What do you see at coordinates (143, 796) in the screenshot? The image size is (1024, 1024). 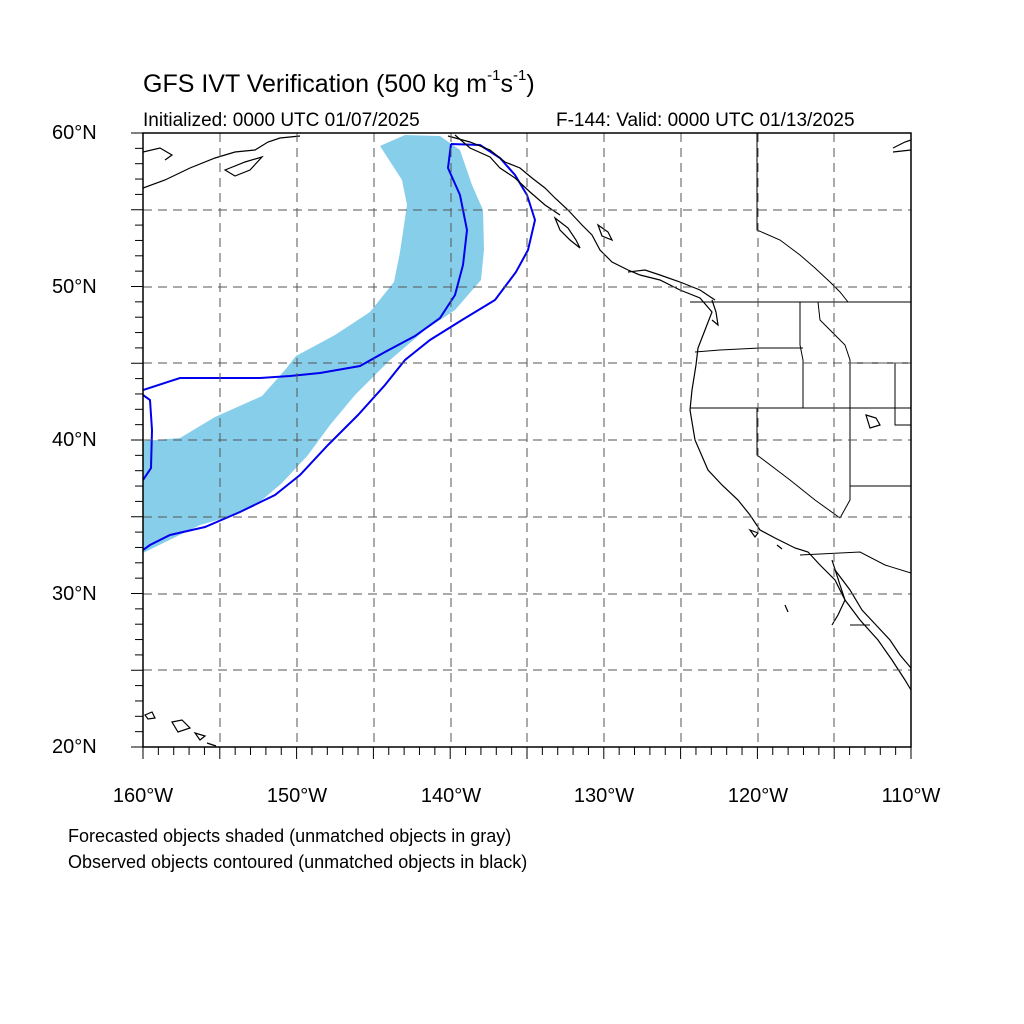 I see `lon-label-160w: 160°W` at bounding box center [143, 796].